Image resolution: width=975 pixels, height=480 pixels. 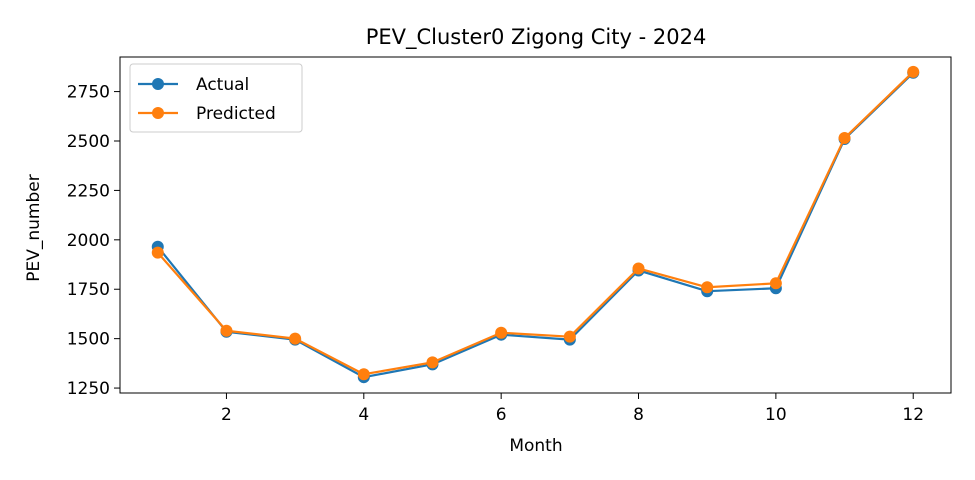 I want to click on y-tick-label: 2750, so click(x=88, y=93).